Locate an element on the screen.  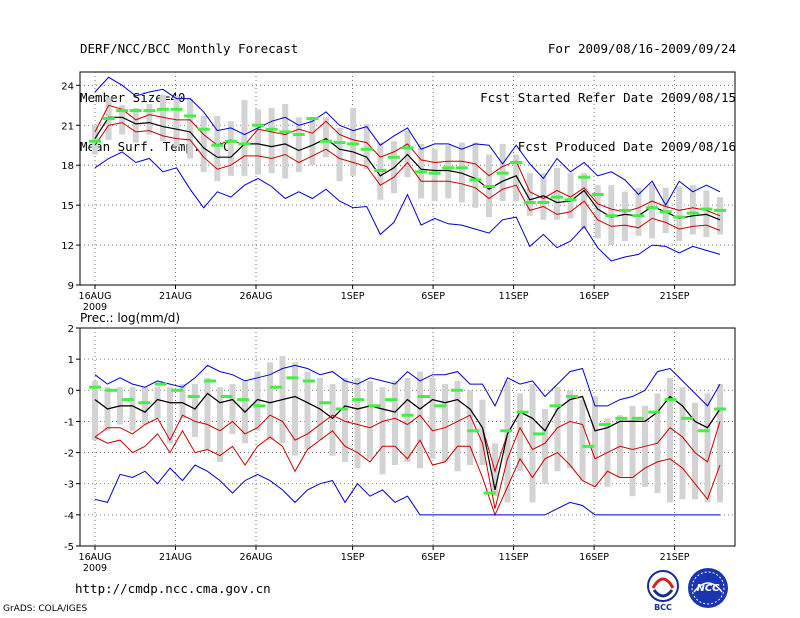
precipitation-series-lower is located at coordinates (407, 461).